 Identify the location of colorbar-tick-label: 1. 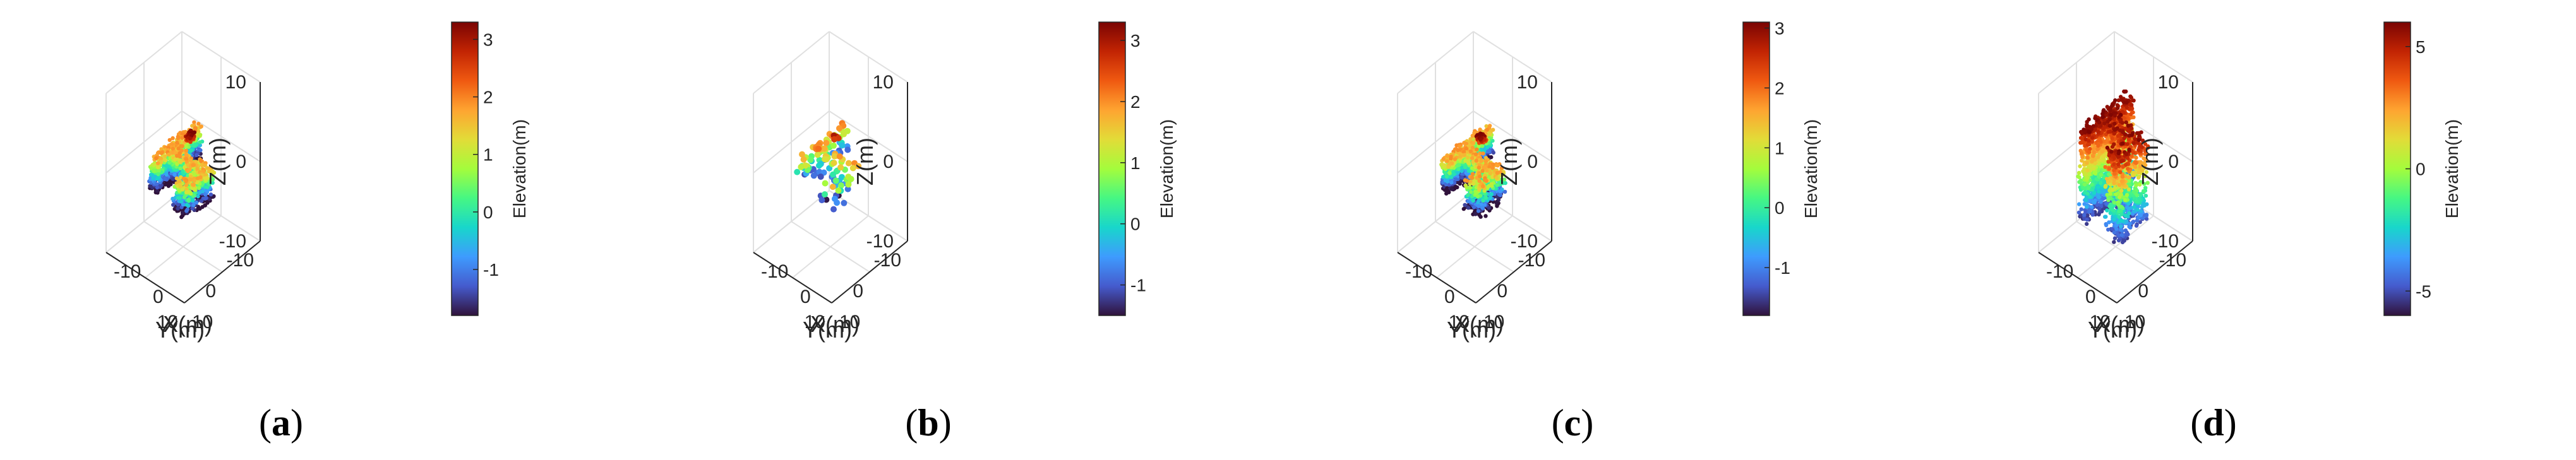
(488, 155).